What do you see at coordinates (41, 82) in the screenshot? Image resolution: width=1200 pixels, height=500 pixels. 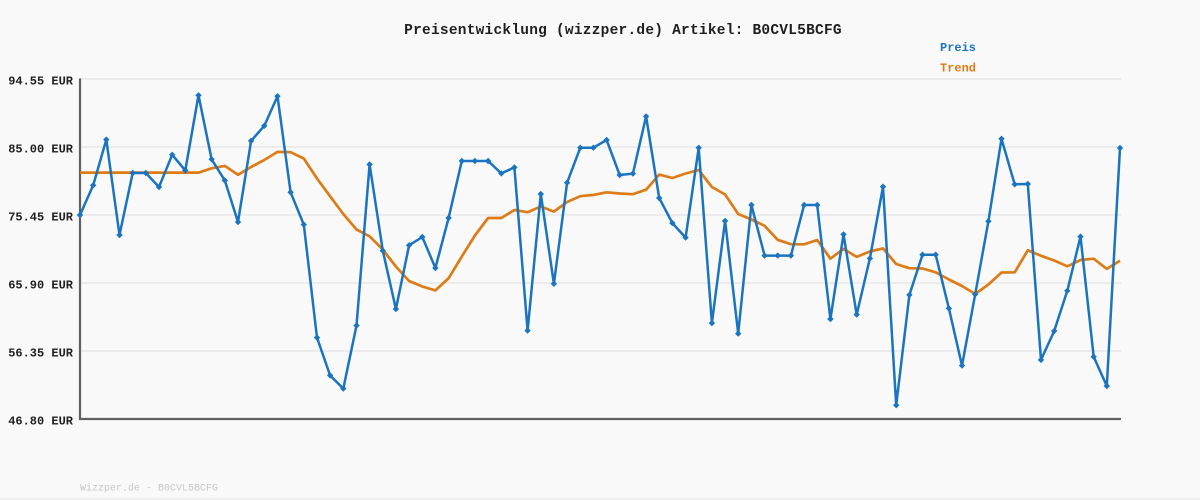 I see `svg-text: 94.55 EUR` at bounding box center [41, 82].